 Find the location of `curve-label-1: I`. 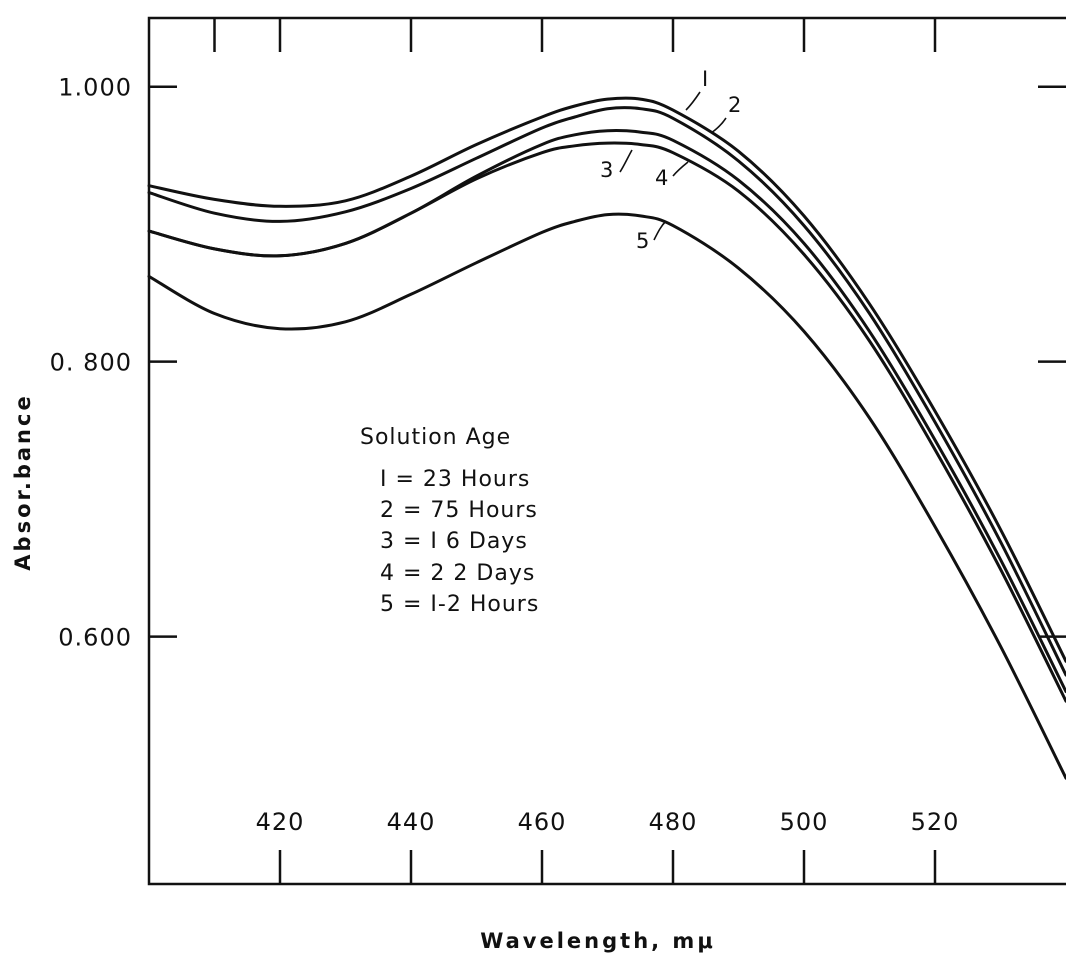

curve-label-1: I is located at coordinates (705, 79).